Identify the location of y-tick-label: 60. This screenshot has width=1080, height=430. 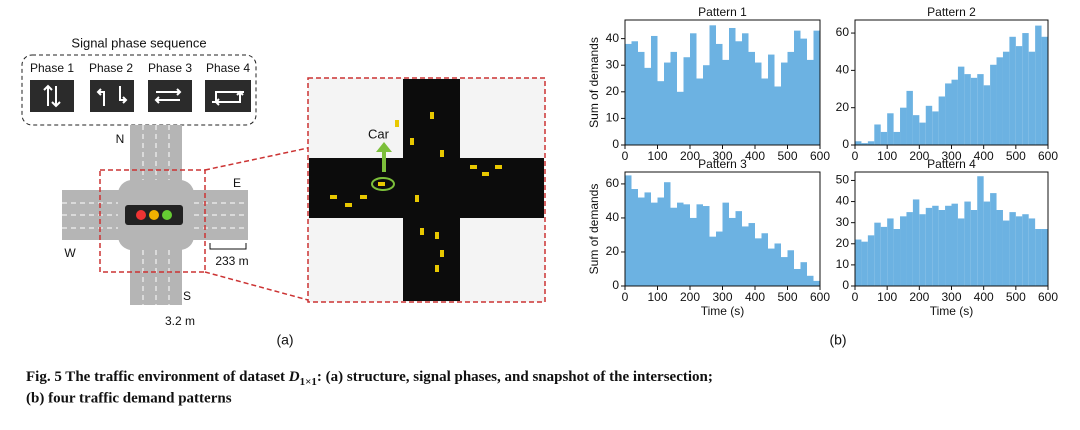
(613, 183).